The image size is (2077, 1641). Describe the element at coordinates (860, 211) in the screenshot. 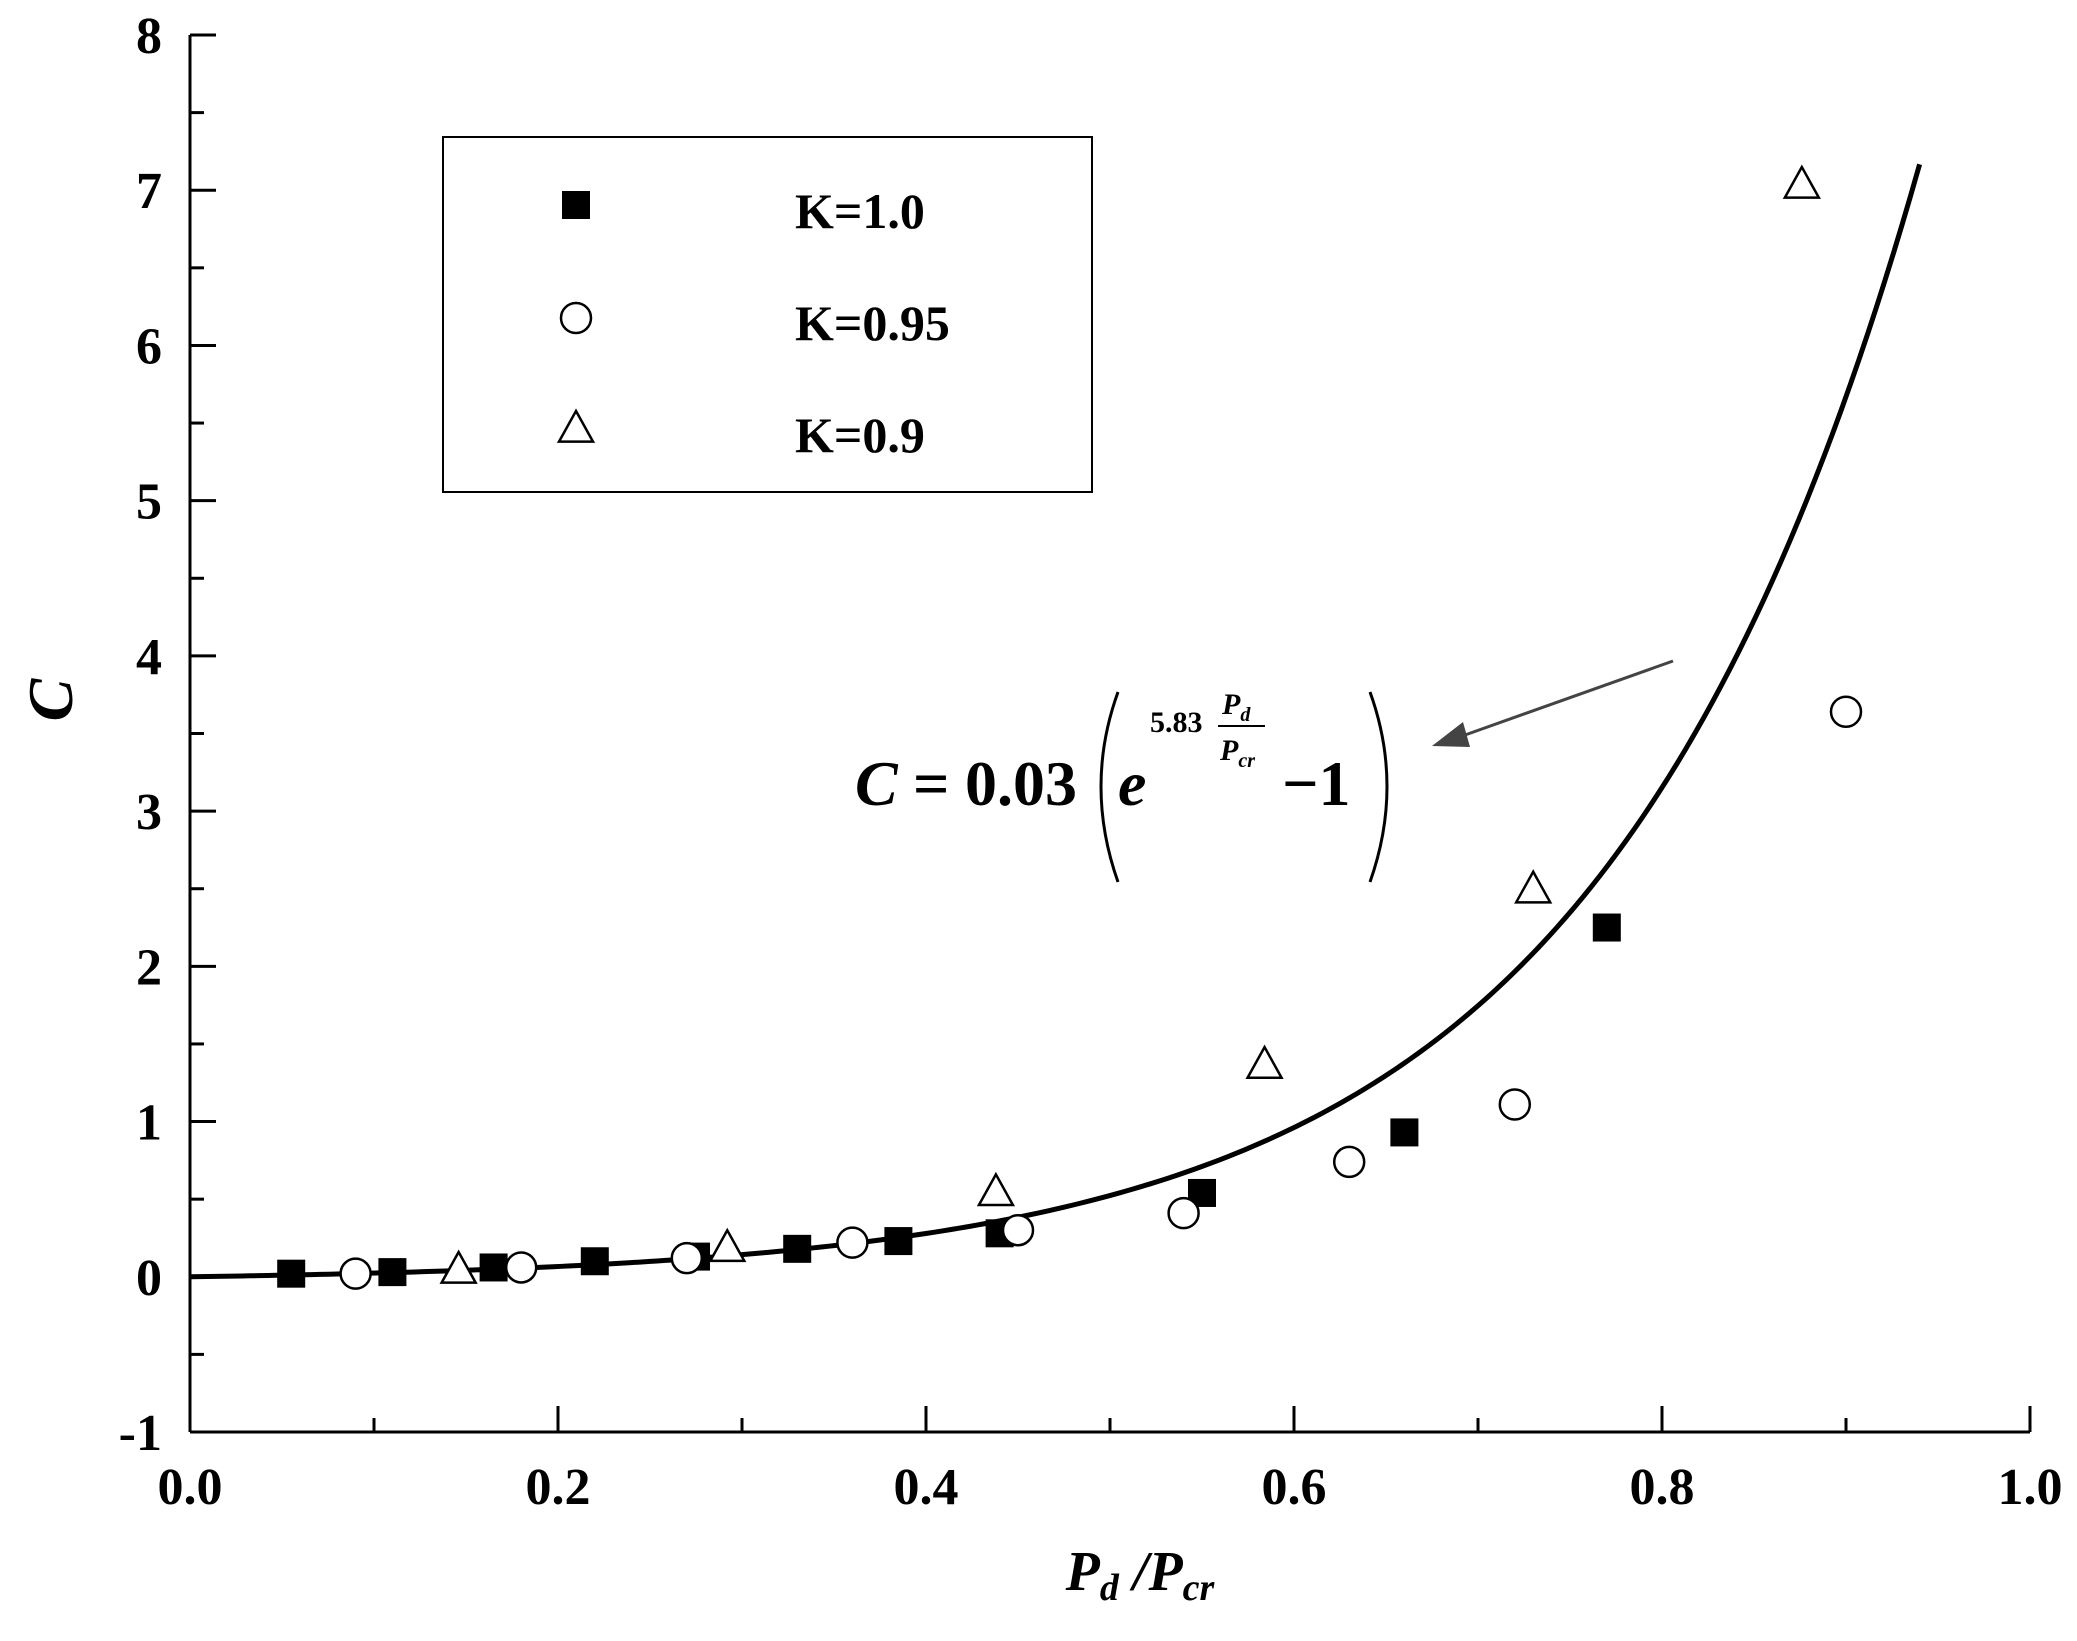

I see `legend-label-k1: K=1.0` at that location.